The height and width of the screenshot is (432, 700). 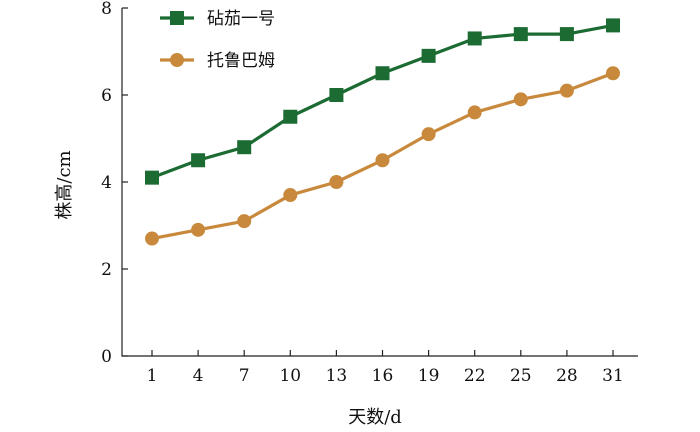 I want to click on legend-label: 托鲁巴姆, so click(x=241, y=61).